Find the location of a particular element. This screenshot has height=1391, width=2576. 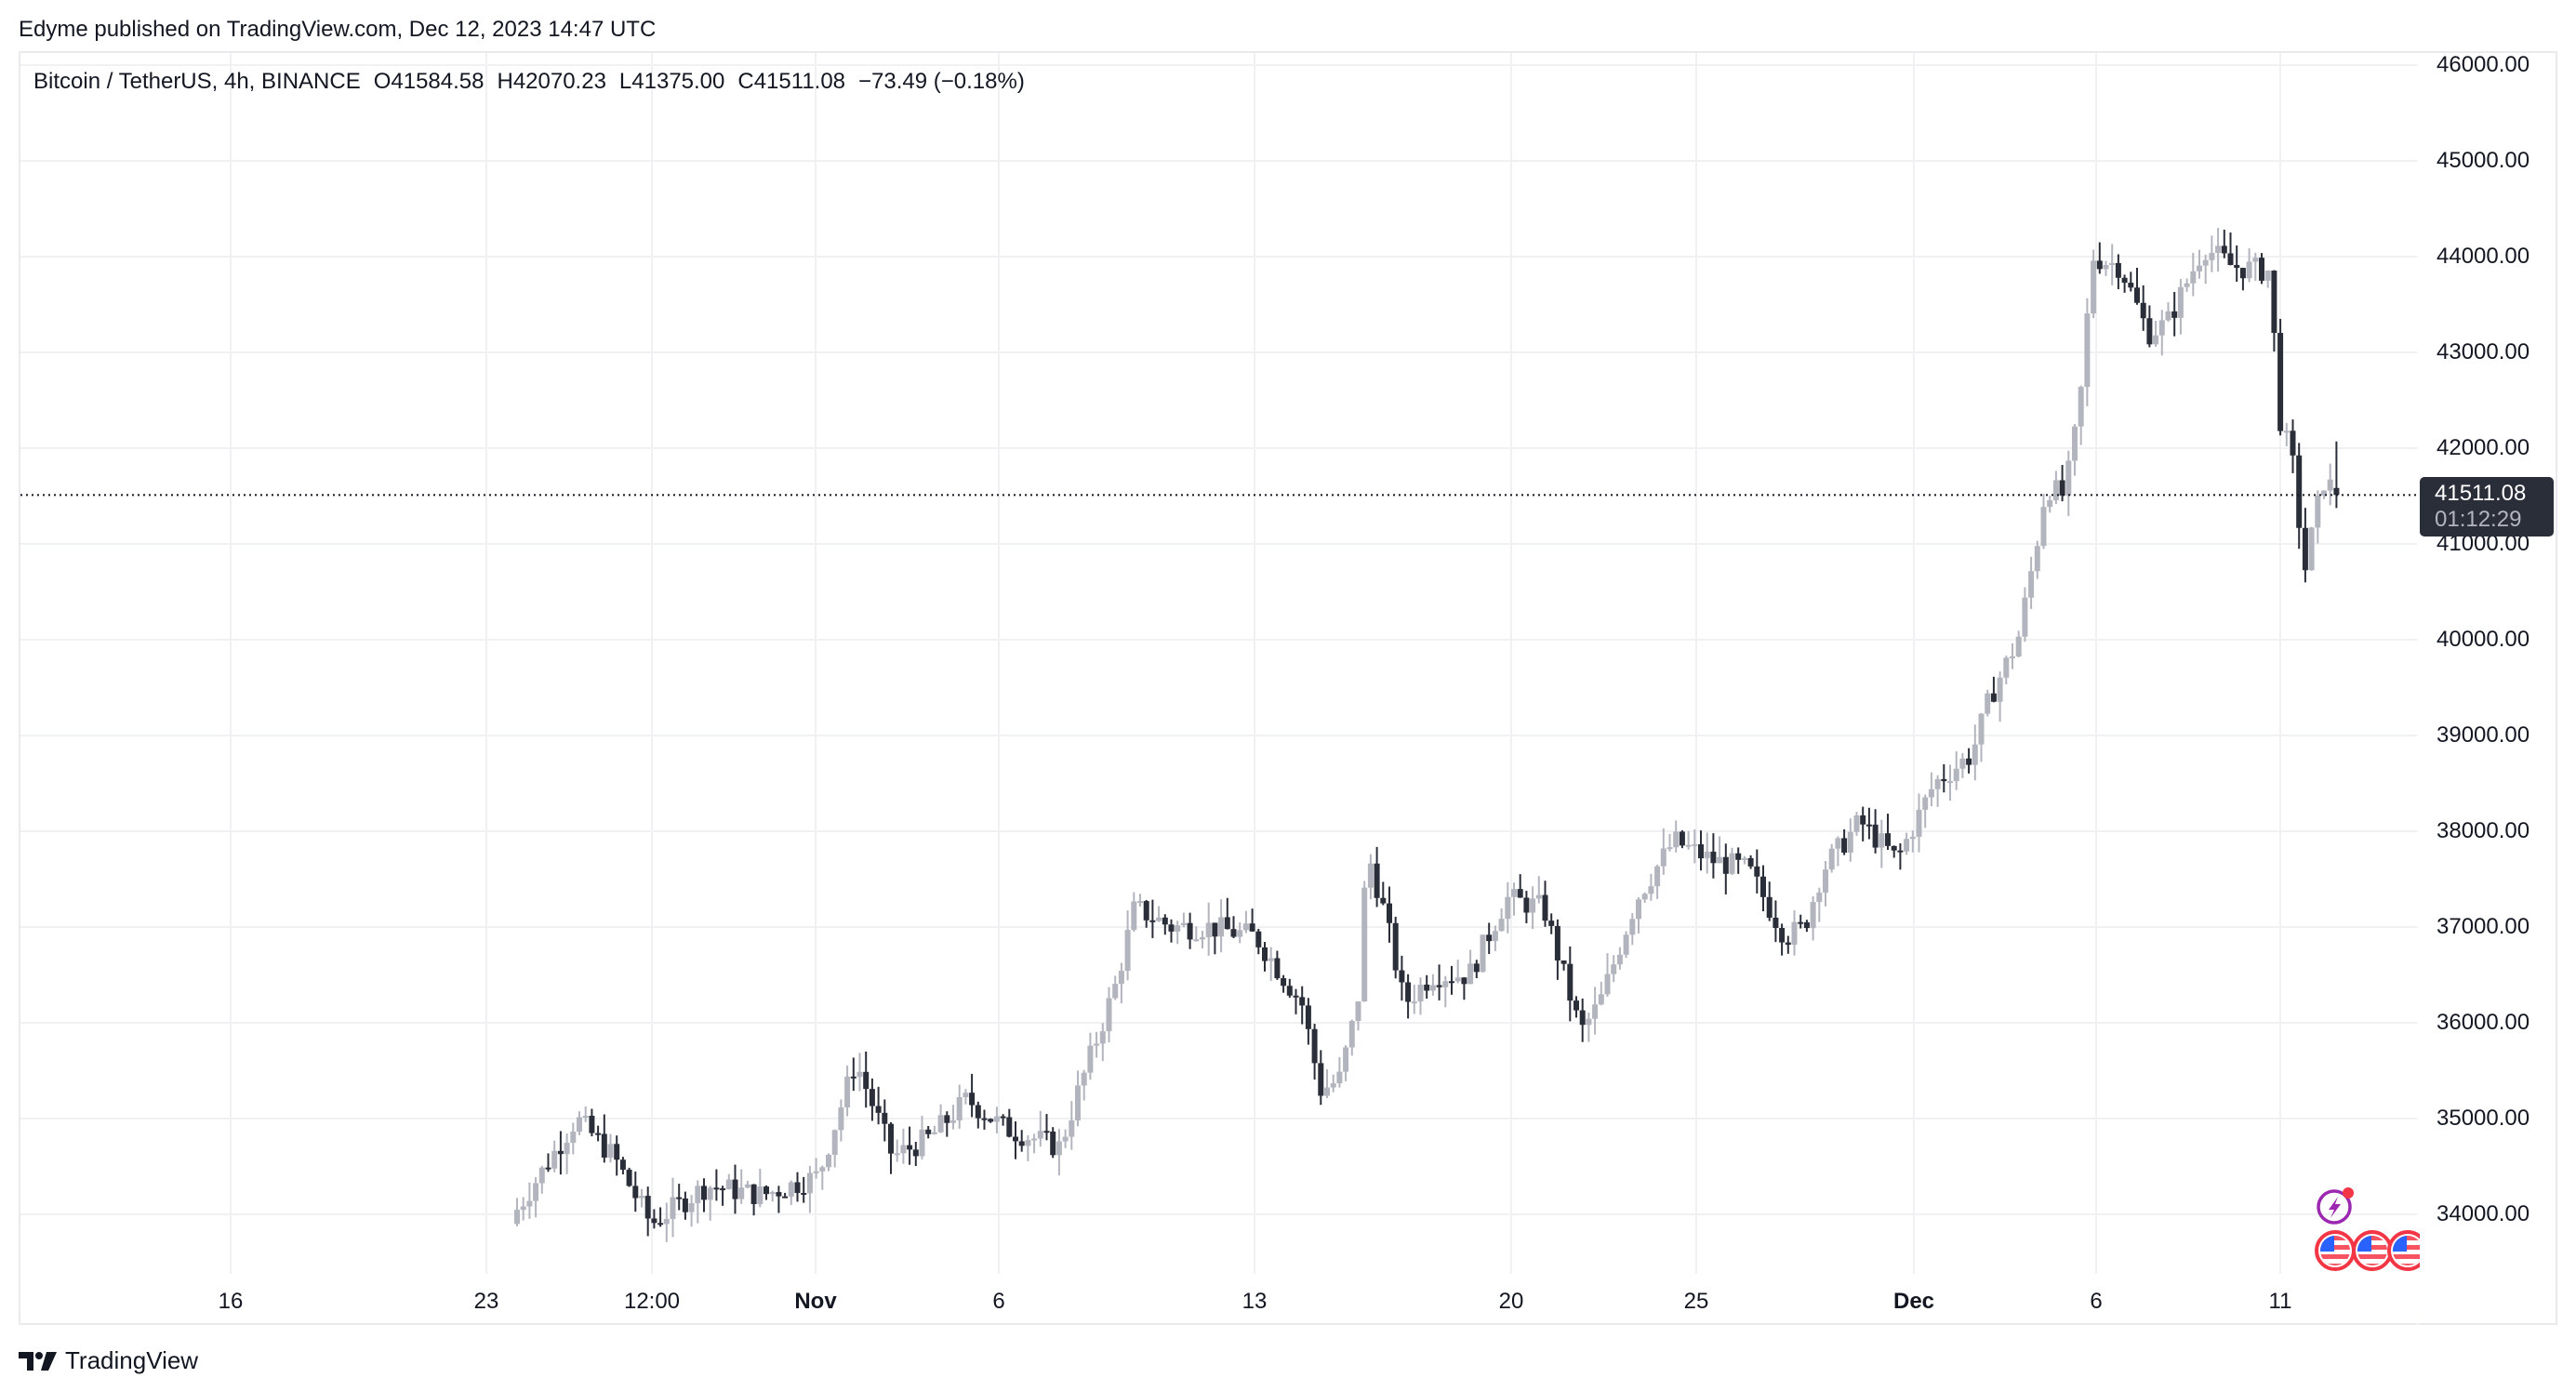

symbol-title: Bitcoin / TetherUS, 4h, BINANCE is located at coordinates (197, 81).